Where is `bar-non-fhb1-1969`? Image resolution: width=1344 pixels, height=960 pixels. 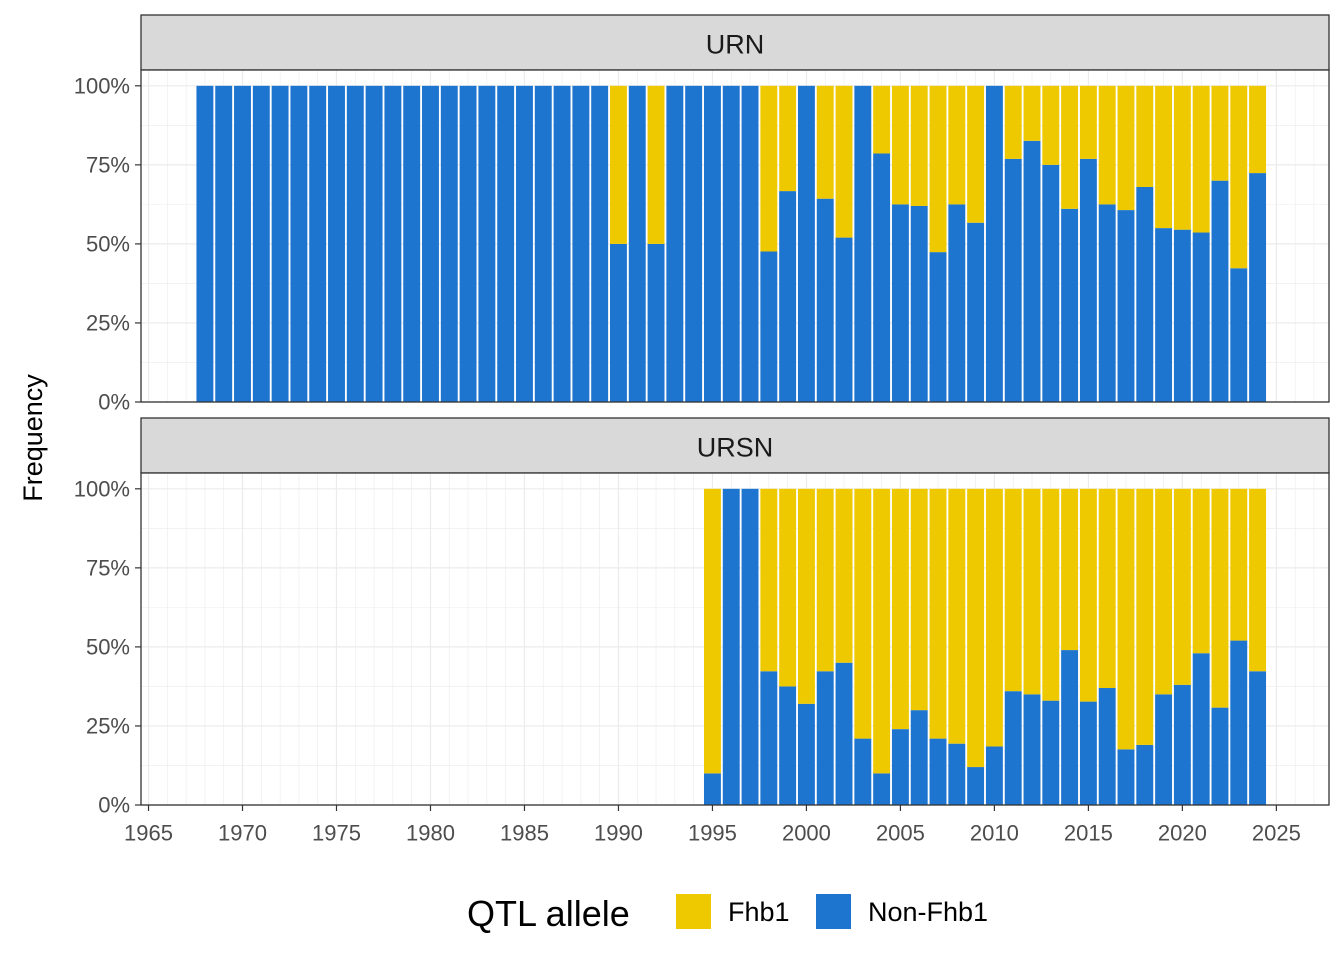
bar-non-fhb1-1969 is located at coordinates (224, 244).